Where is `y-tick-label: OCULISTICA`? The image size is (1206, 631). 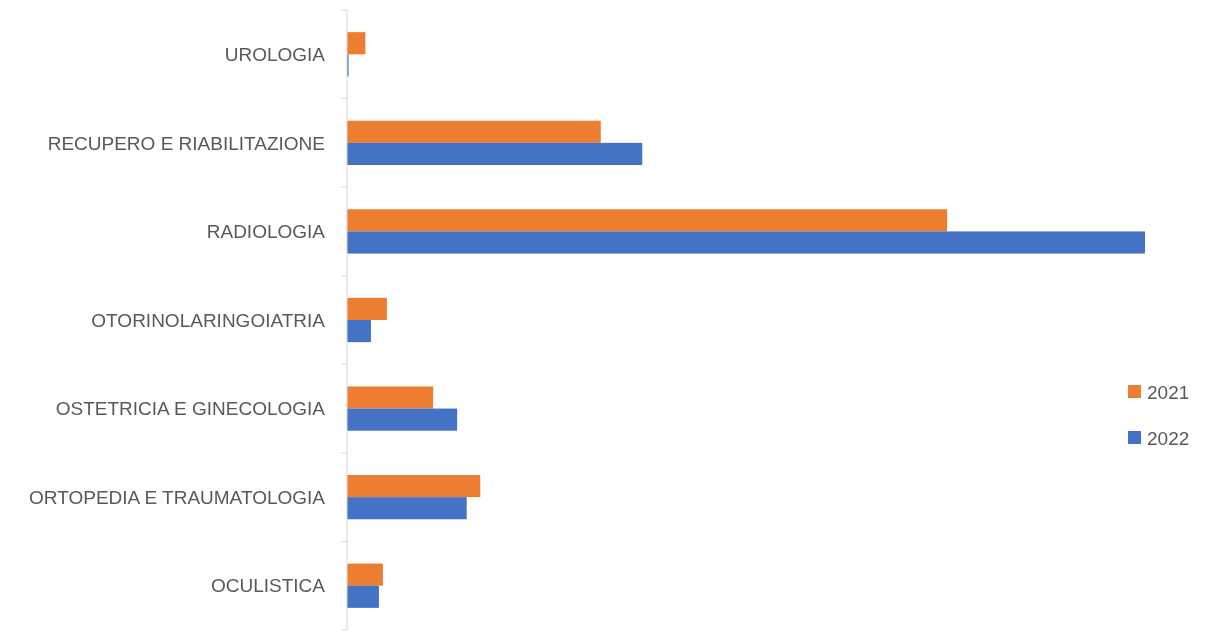 y-tick-label: OCULISTICA is located at coordinates (268, 586).